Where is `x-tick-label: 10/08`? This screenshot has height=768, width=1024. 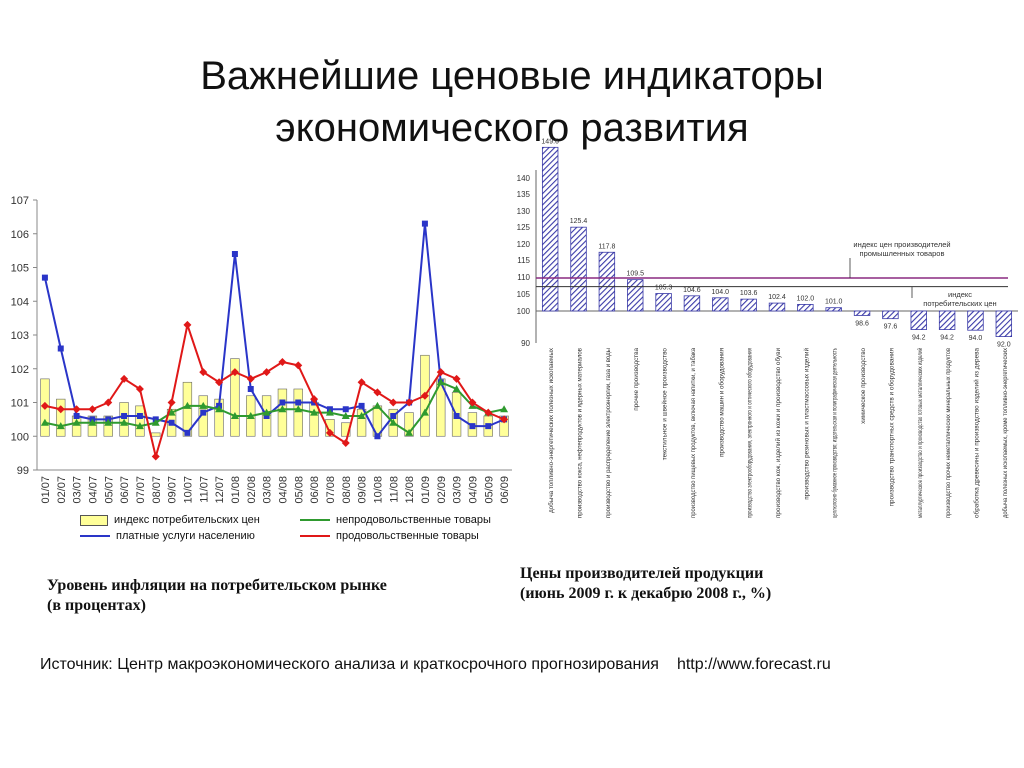 x-tick-label: 10/08 is located at coordinates (378, 490).